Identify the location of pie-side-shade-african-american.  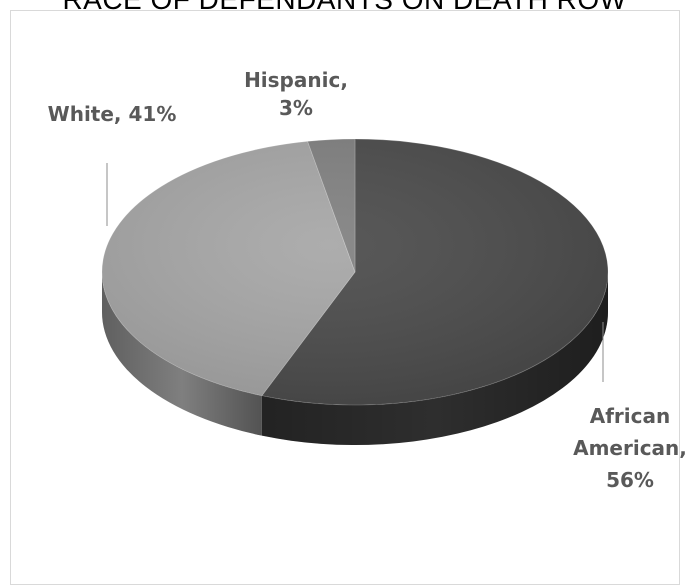
(435, 358).